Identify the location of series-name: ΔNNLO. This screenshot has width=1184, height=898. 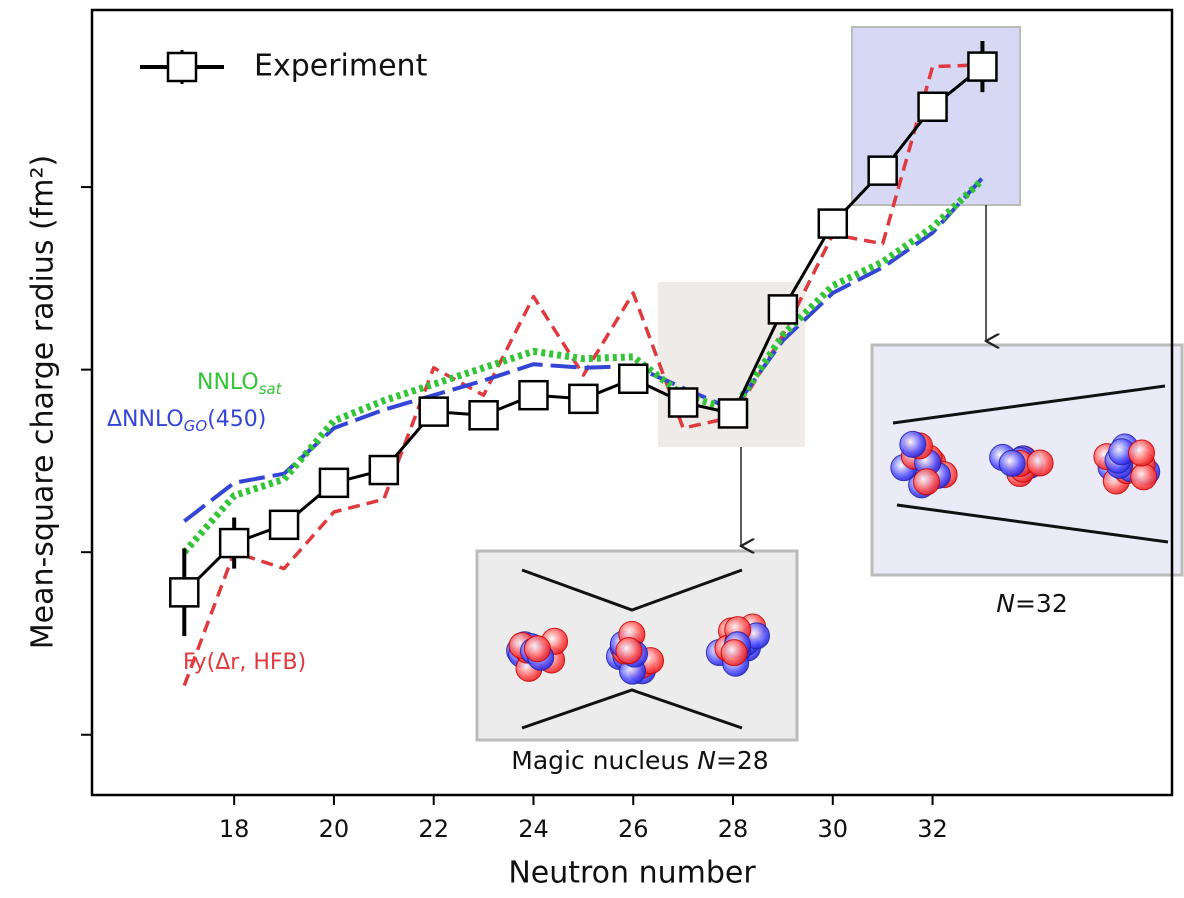
(145, 419).